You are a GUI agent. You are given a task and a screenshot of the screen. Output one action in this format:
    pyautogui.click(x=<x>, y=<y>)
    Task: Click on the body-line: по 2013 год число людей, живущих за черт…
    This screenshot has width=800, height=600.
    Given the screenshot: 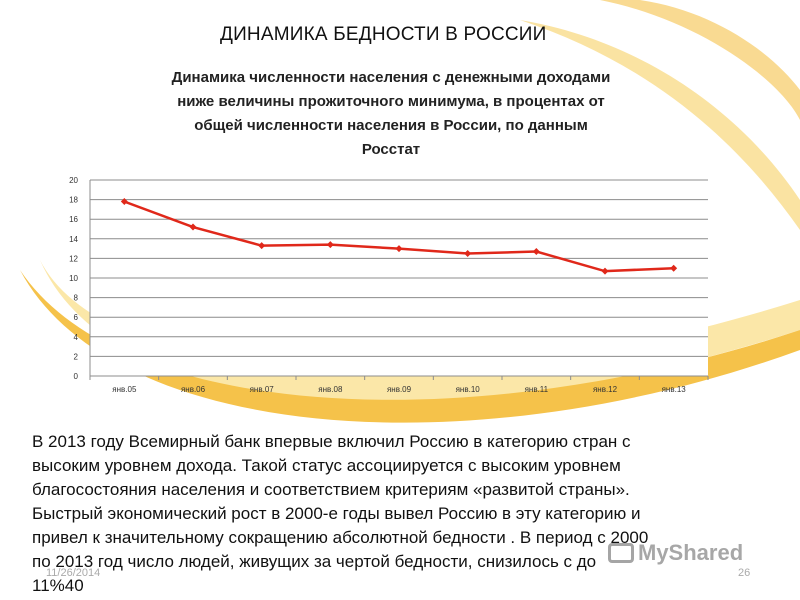 What is the action you would take?
    pyautogui.click(x=314, y=561)
    